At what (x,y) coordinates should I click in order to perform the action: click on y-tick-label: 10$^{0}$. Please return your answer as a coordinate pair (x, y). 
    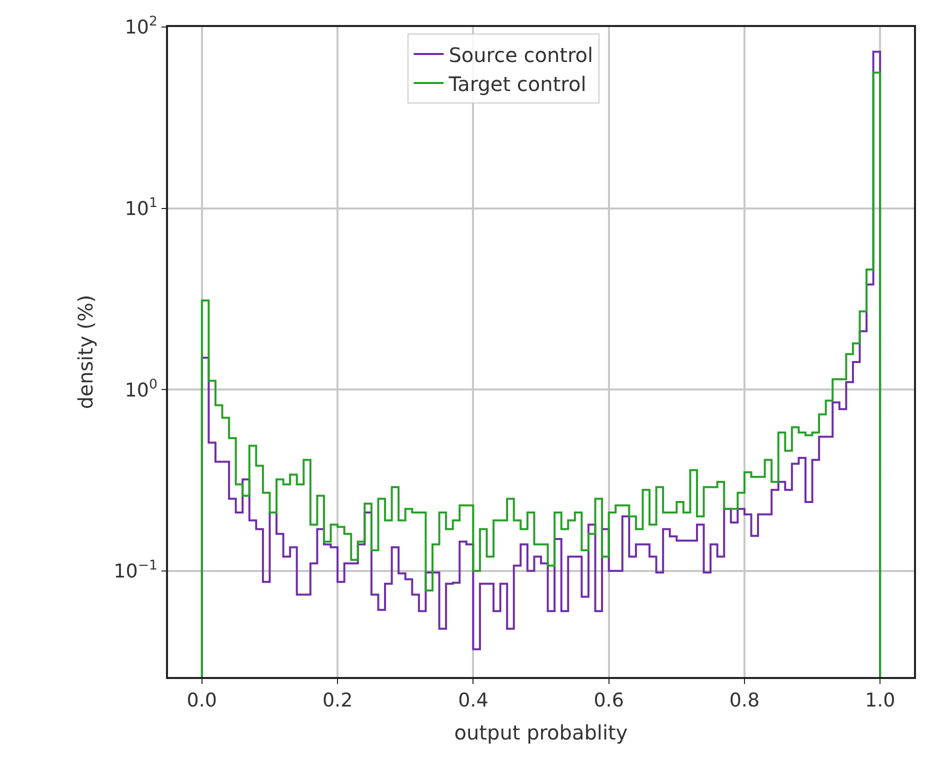
    Looking at the image, I should click on (141, 389).